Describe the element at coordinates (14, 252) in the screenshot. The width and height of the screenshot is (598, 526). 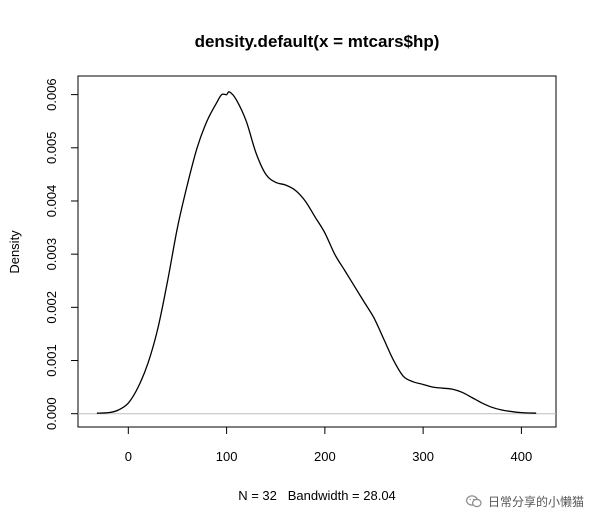
I see `y-axis-label: Density` at that location.